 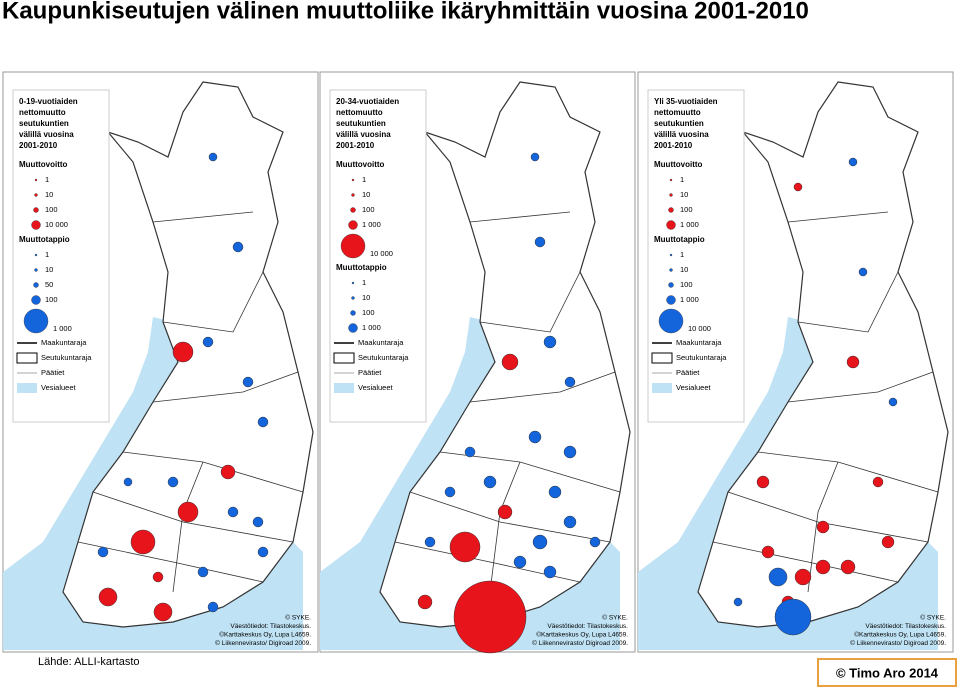 What do you see at coordinates (89, 662) in the screenshot?
I see `source: Lähde: ALLI-kartasto` at bounding box center [89, 662].